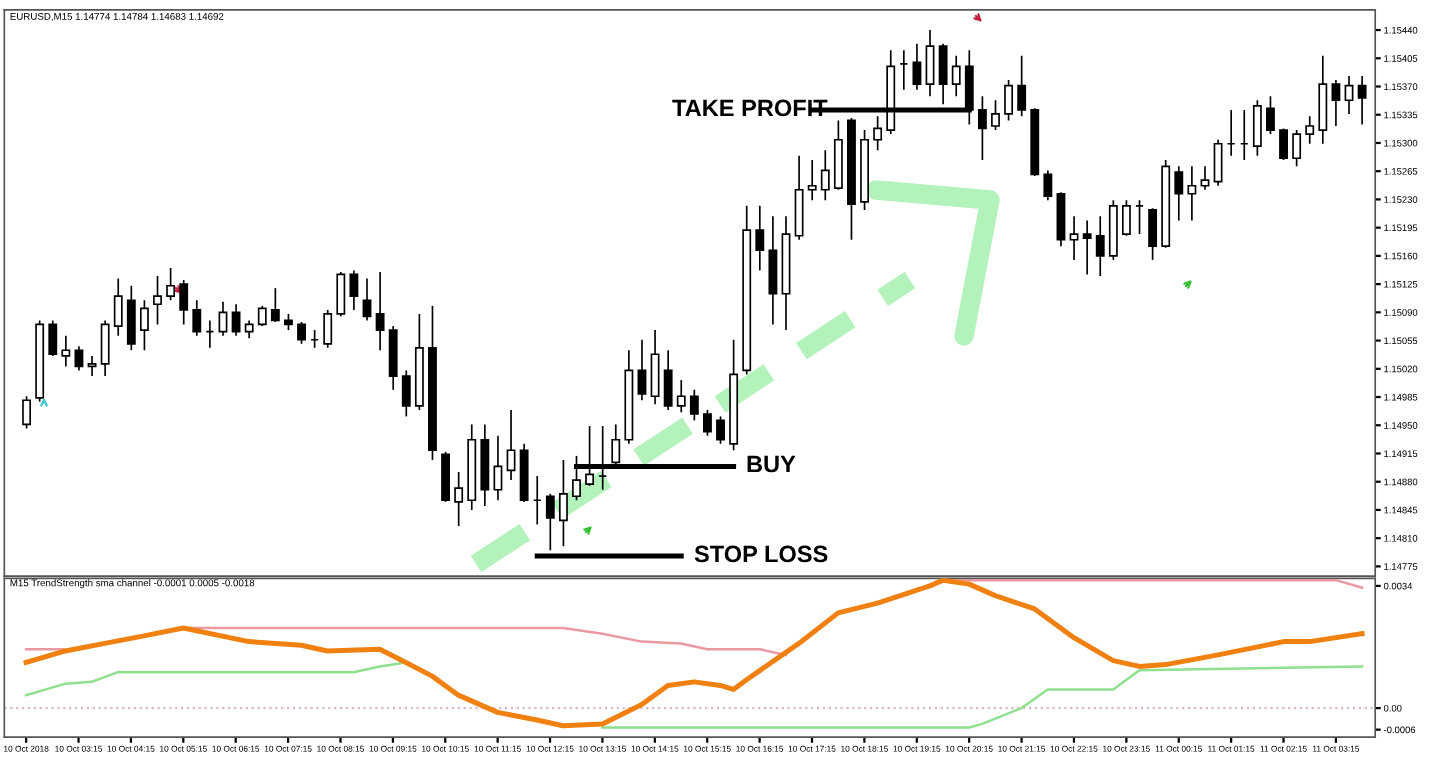  What do you see at coordinates (750, 108) in the screenshot?
I see `annotation: TAKE PROFIT` at bounding box center [750, 108].